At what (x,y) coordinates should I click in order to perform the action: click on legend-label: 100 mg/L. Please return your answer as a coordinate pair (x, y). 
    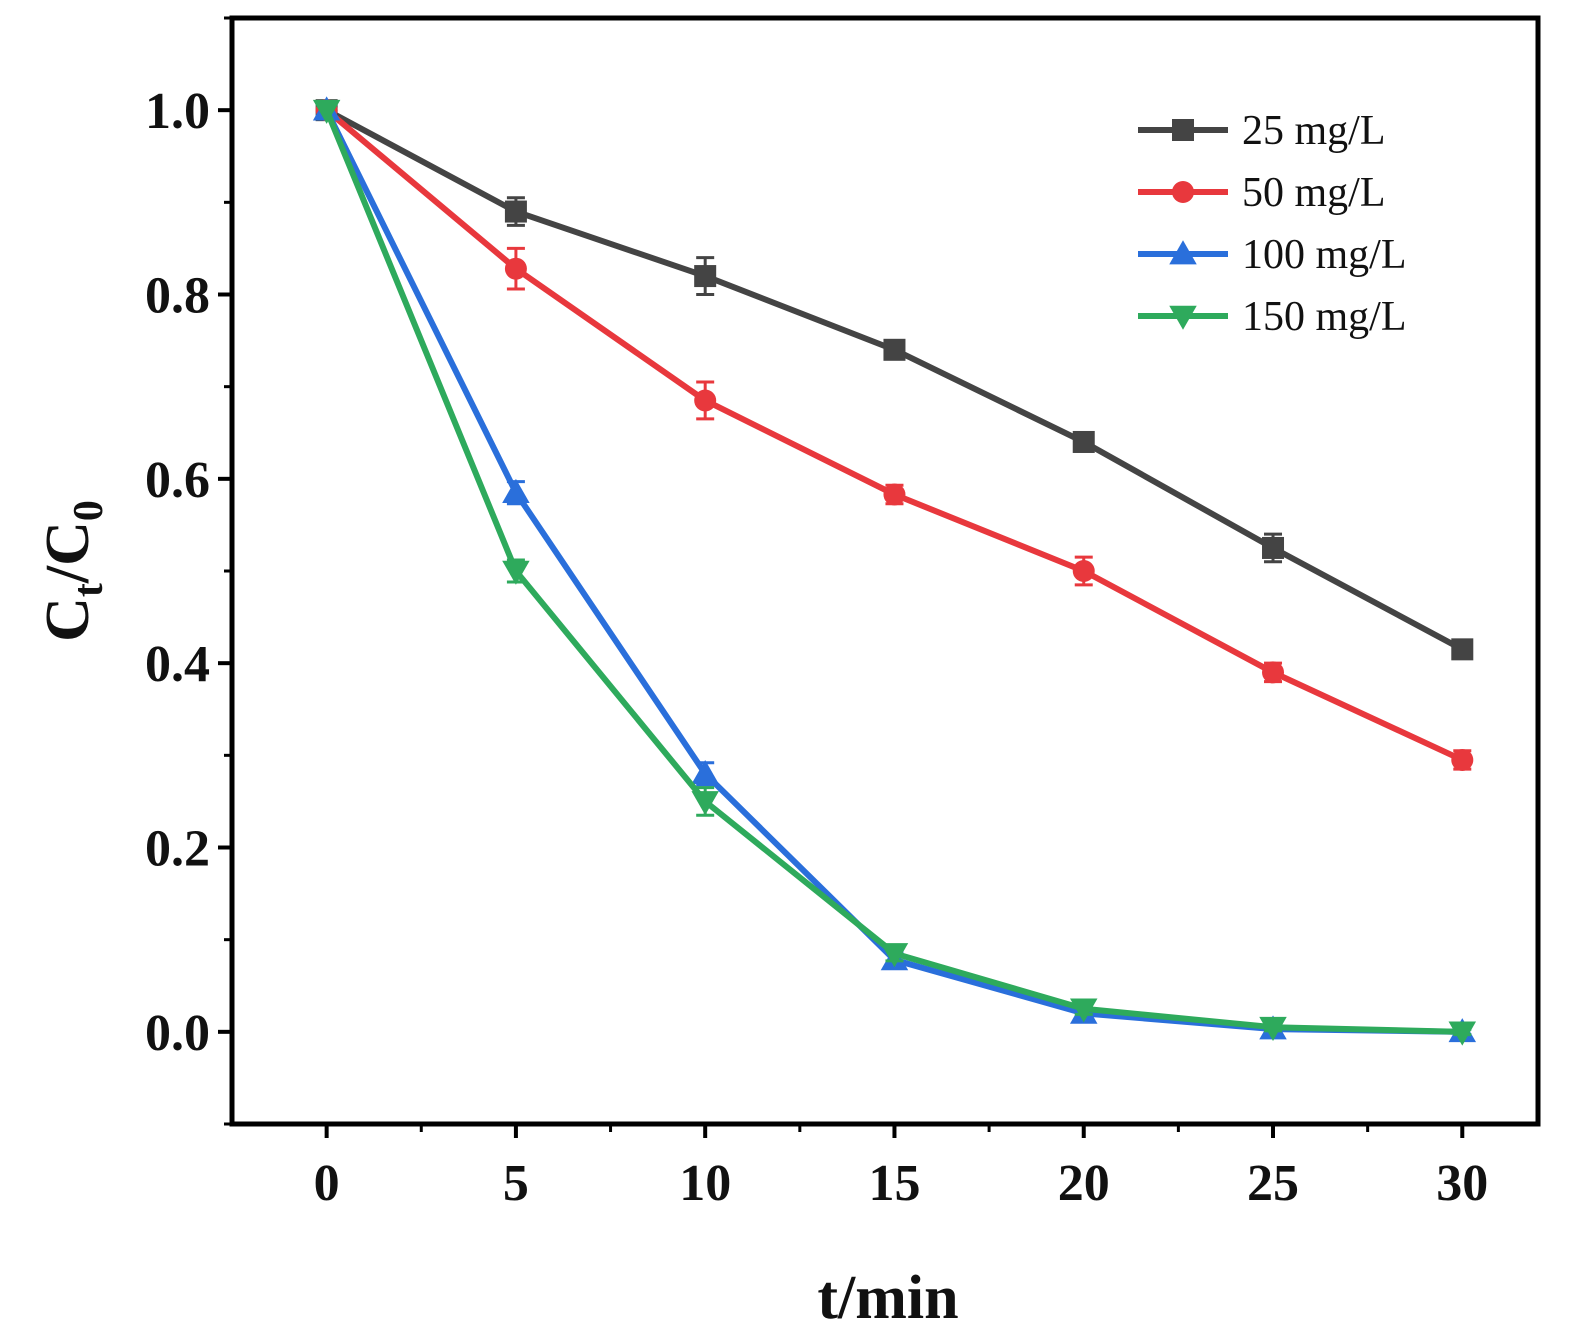
    Looking at the image, I should click on (1324, 255).